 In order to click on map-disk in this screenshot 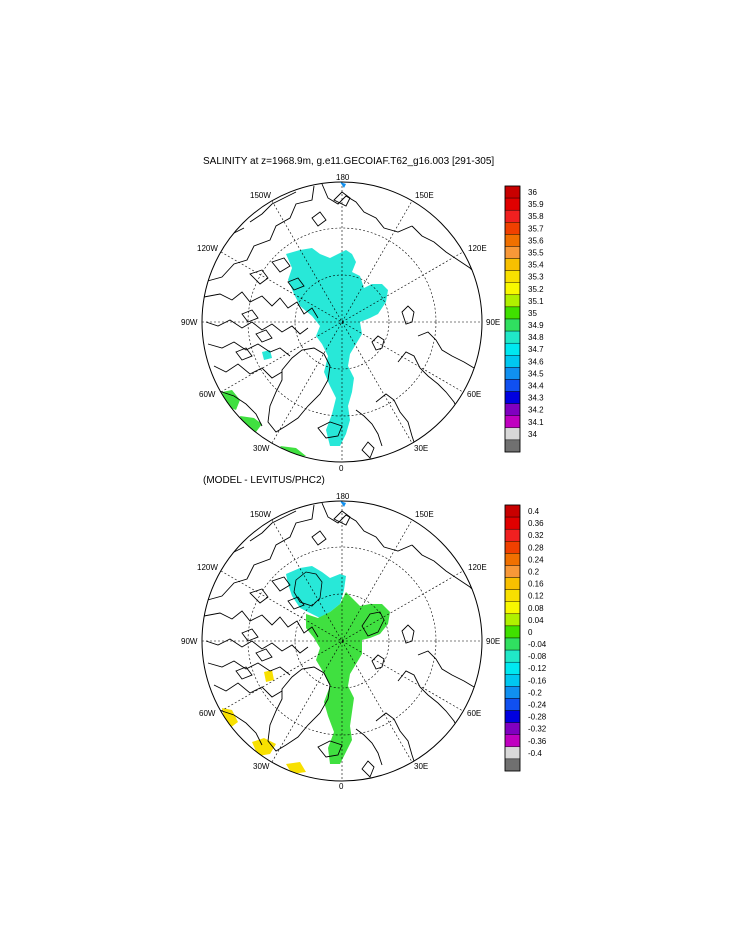, I will do `click(342, 322)`.